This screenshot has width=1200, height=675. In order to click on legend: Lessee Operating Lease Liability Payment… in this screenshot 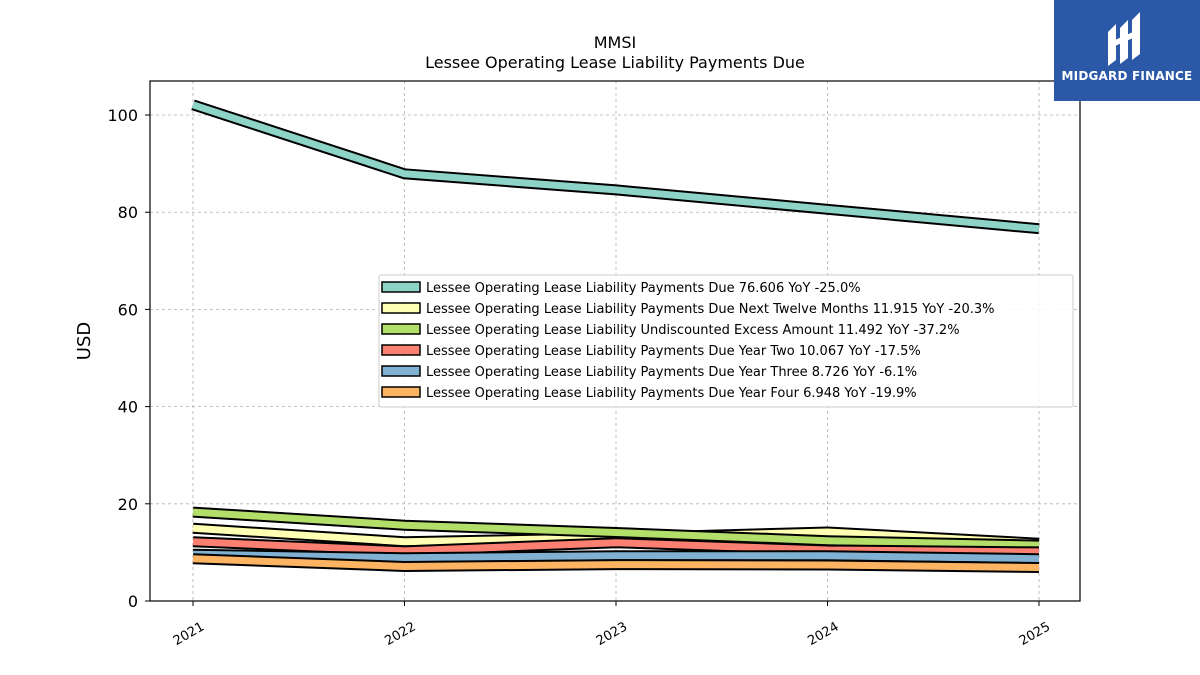, I will do `click(726, 341)`.